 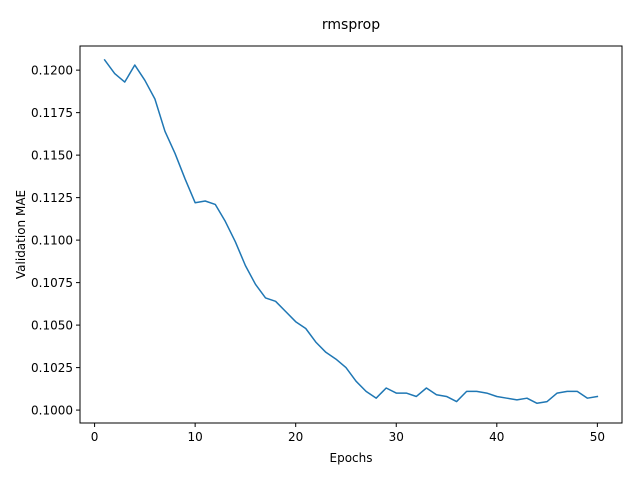 I want to click on x-tick-label: 20, so click(x=295, y=437).